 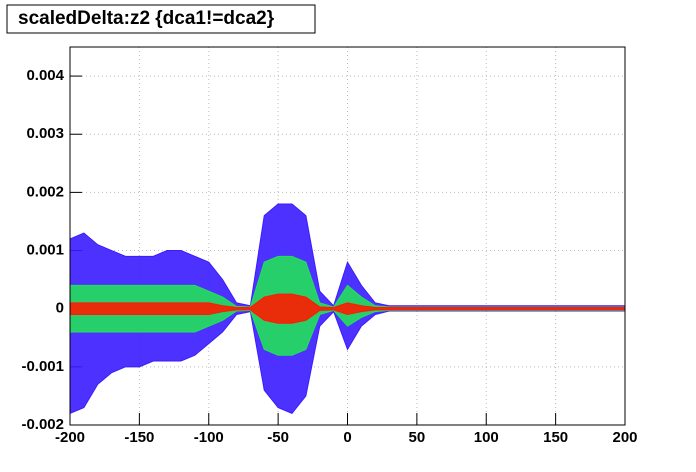 What do you see at coordinates (42, 424) in the screenshot?
I see `y-tick-label: -0.002` at bounding box center [42, 424].